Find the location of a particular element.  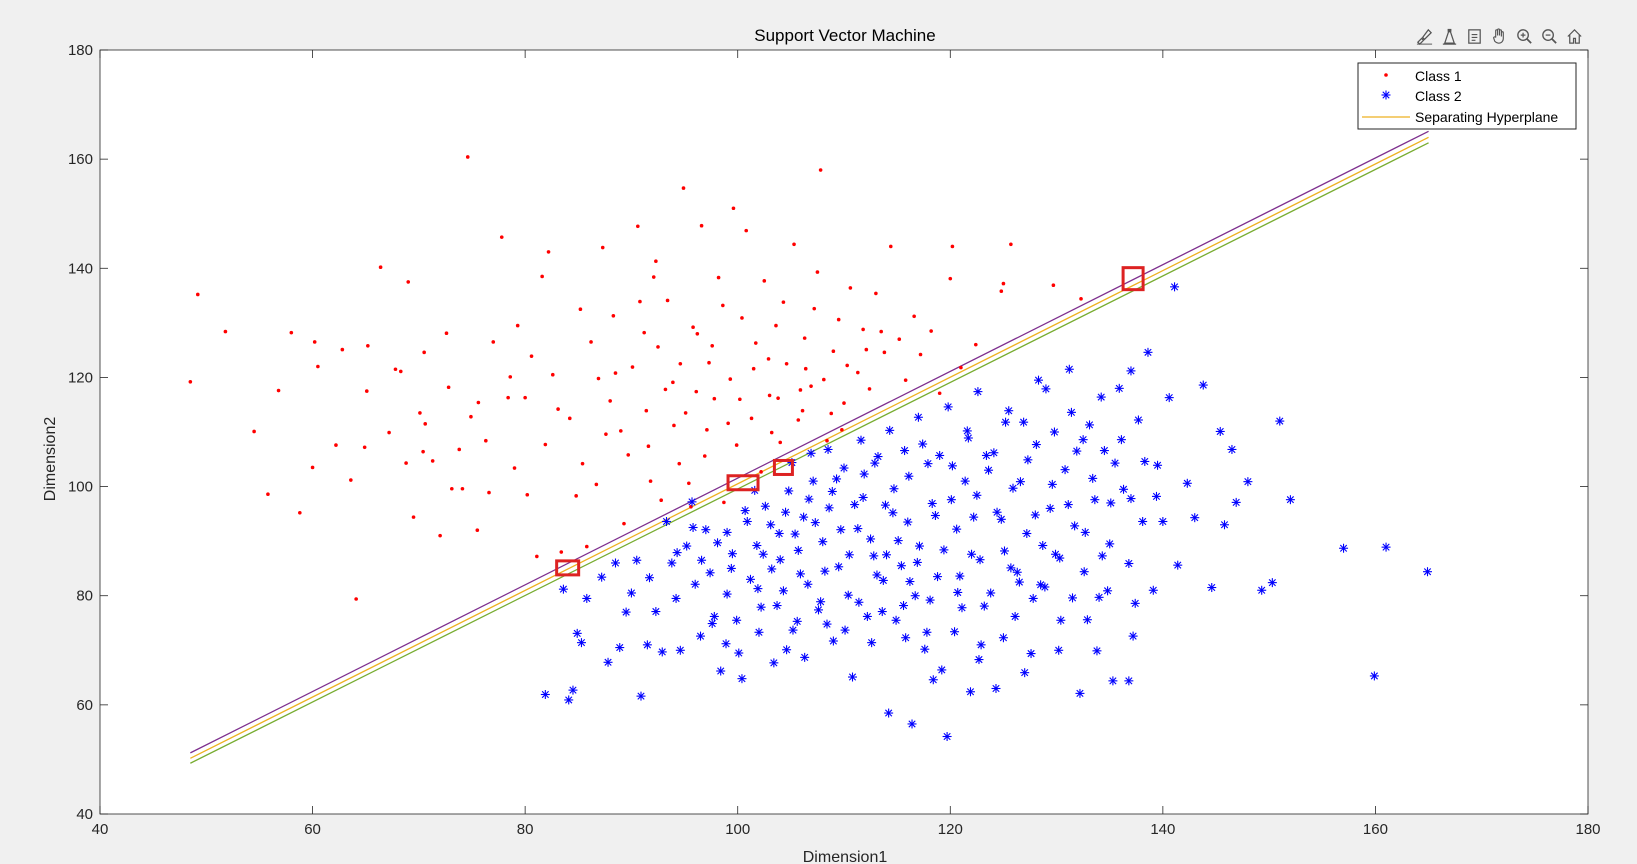

x-tick-label: 100 is located at coordinates (737, 829).